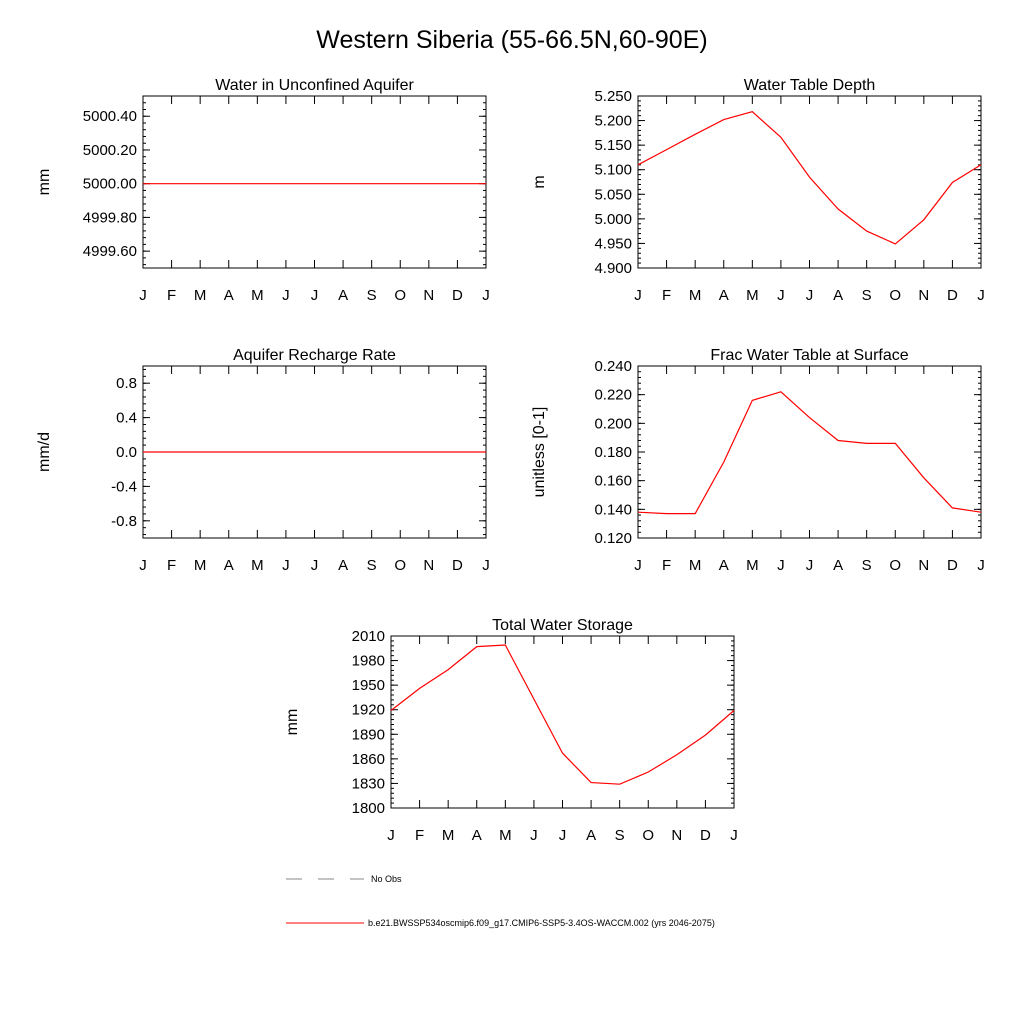  Describe the element at coordinates (124, 521) in the screenshot. I see `y-tick-label: -0.8` at that location.